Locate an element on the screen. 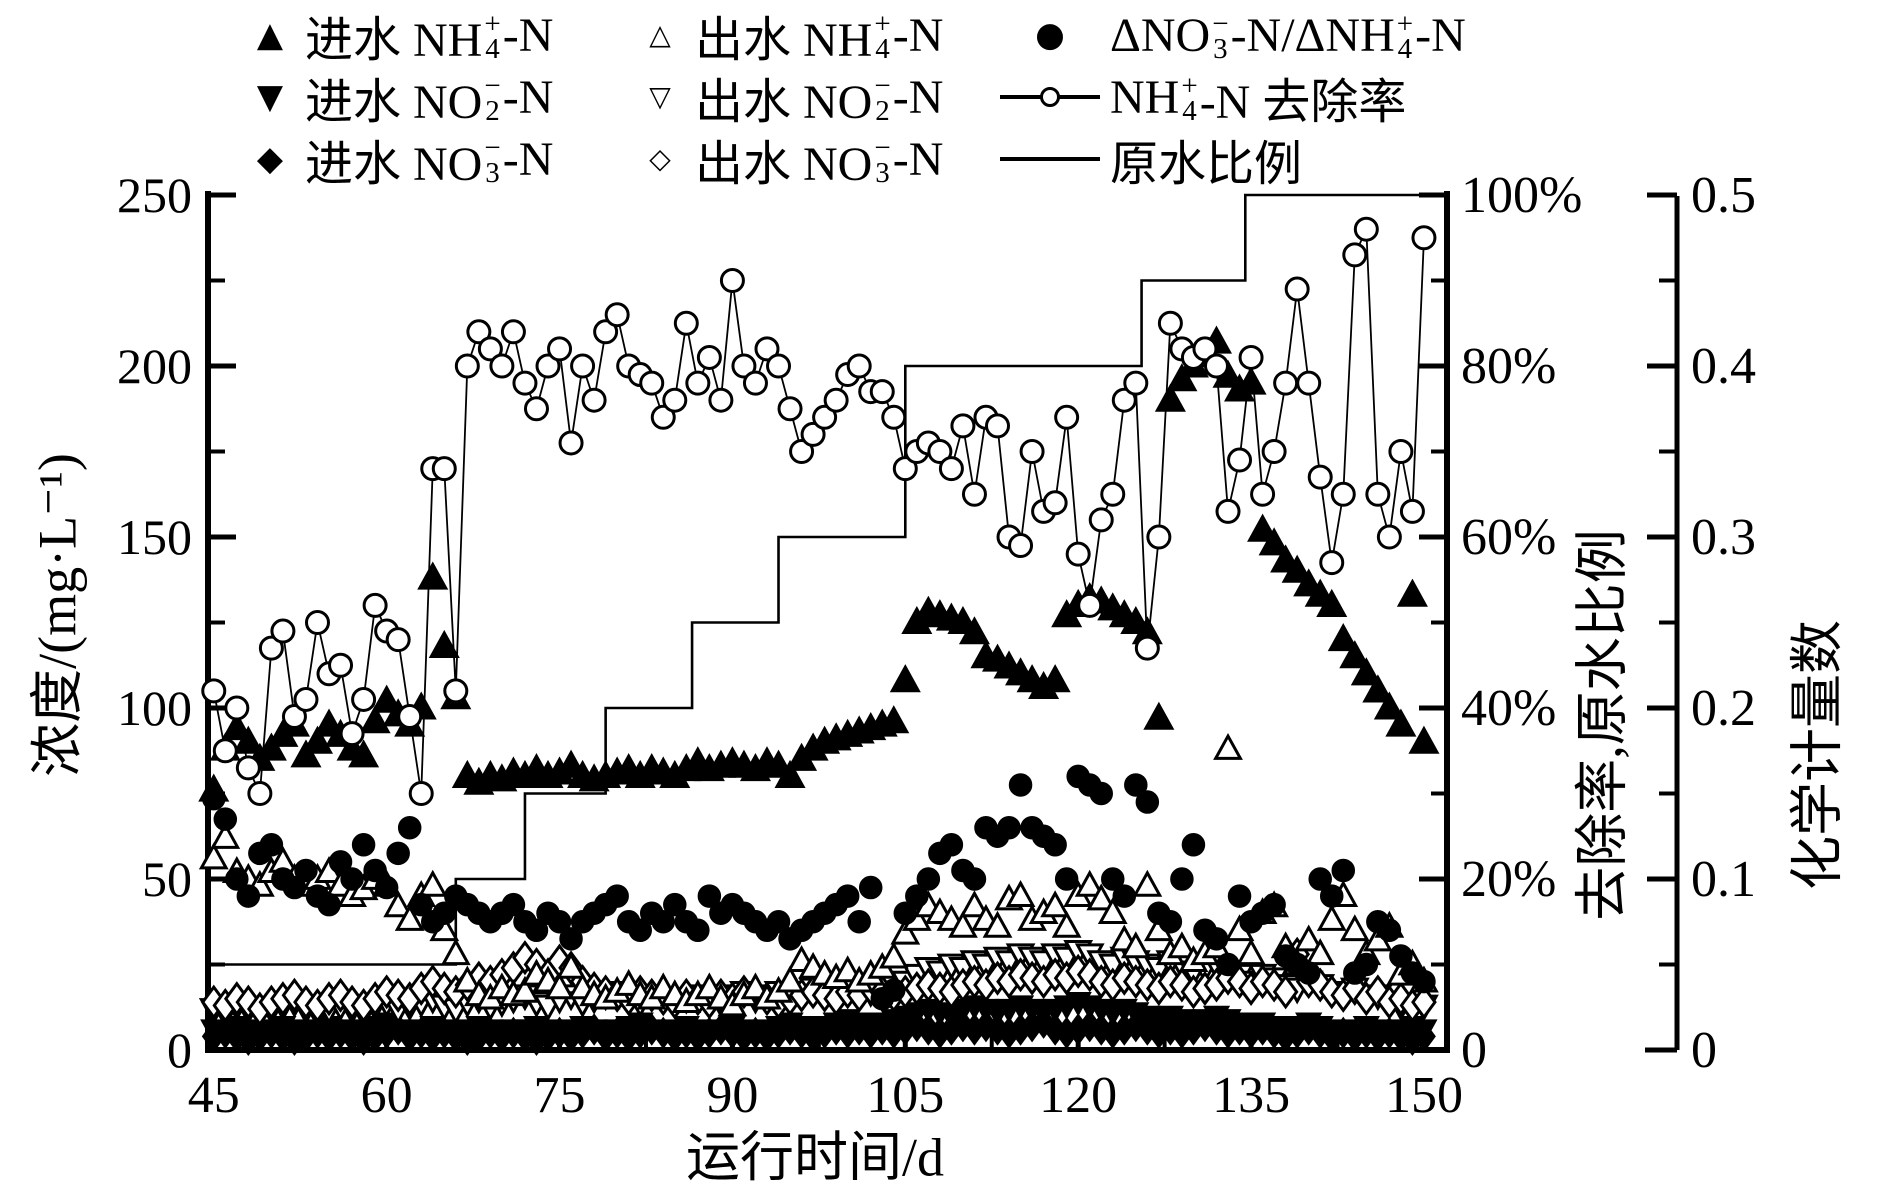 The height and width of the screenshot is (1200, 1890). legend-row: ◆ 进水 NO −3 -N ◇ 出水 NO −3 -N 原水比例 is located at coordinates (892, 160).